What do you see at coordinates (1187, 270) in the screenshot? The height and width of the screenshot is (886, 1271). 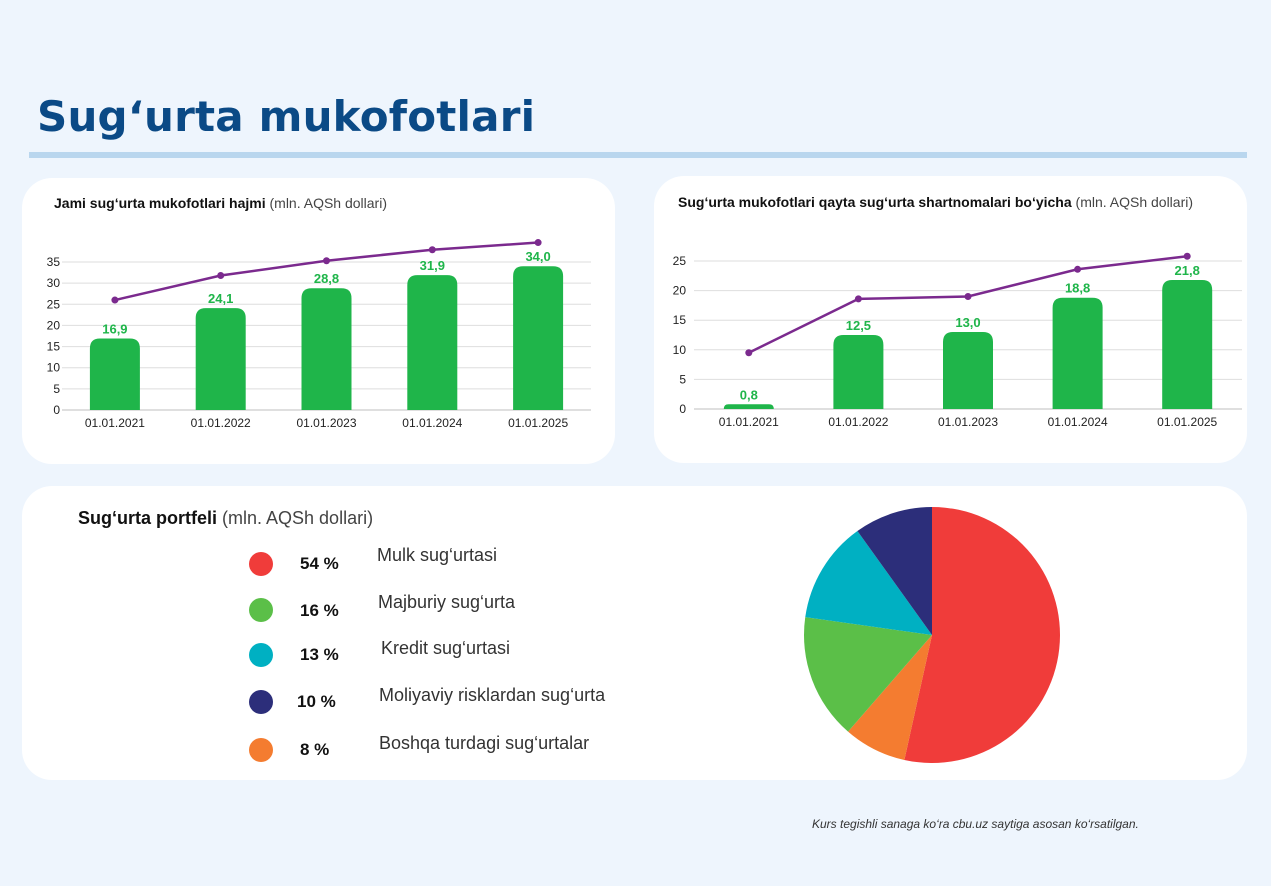 I see `data-label: 21,8` at bounding box center [1187, 270].